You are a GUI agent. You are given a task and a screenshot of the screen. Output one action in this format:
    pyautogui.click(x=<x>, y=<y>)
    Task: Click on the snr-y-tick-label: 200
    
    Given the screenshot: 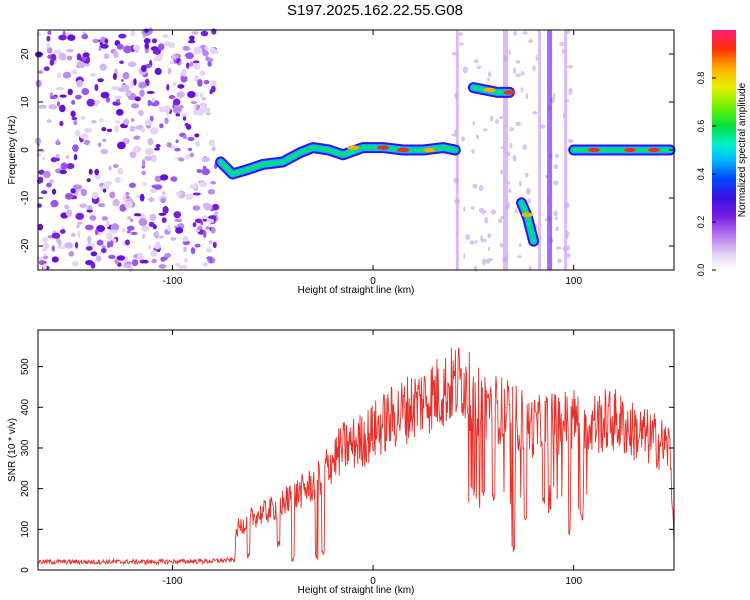 What is the action you would take?
    pyautogui.click(x=25, y=488)
    